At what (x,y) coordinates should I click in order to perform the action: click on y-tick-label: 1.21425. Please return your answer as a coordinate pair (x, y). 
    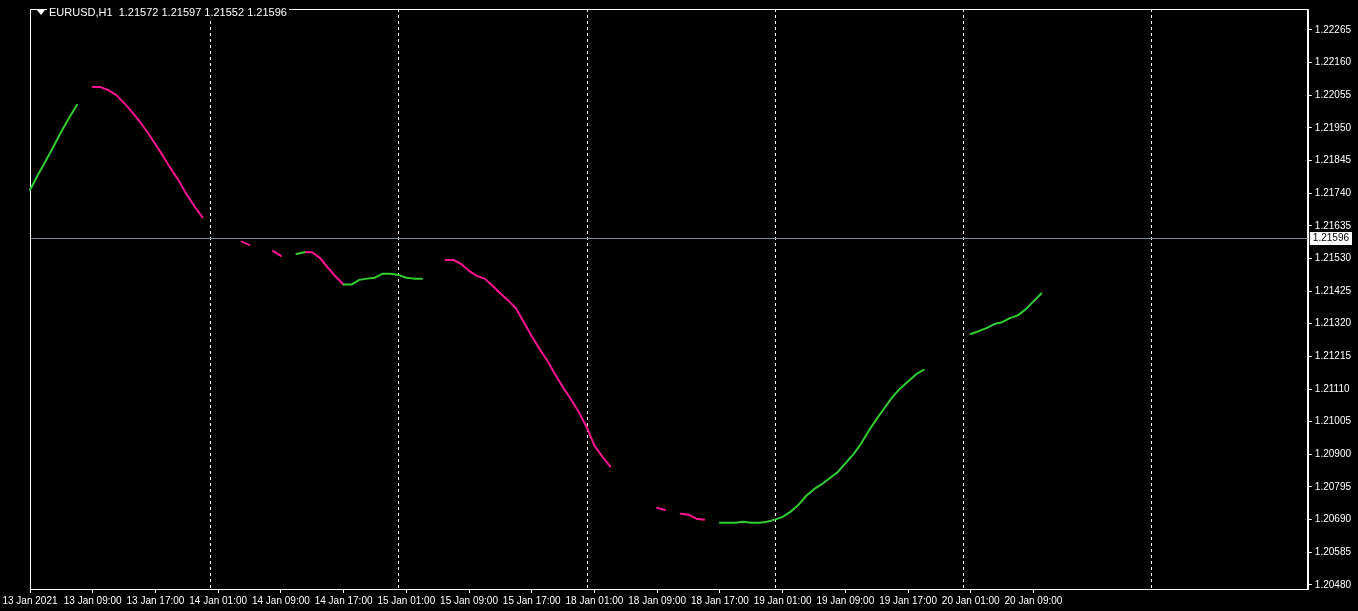
    Looking at the image, I should click on (1333, 290).